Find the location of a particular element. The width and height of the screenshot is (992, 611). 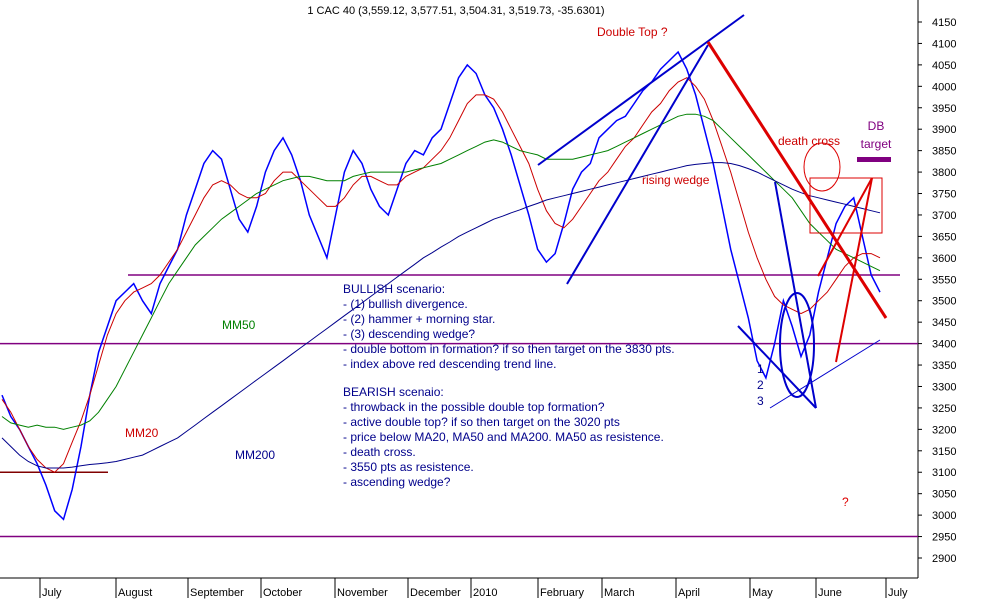

y-tick-label: 3250 is located at coordinates (944, 409).